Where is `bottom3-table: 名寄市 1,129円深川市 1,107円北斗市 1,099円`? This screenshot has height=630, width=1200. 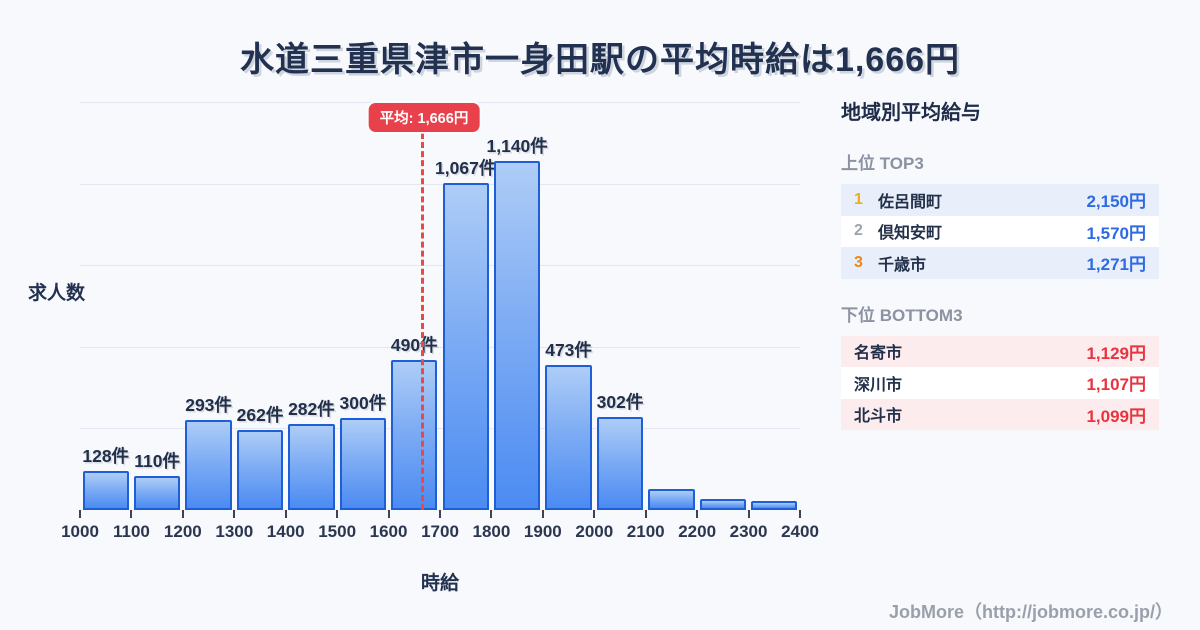
bottom3-table: 名寄市 1,129円深川市 1,107円北斗市 1,099円 is located at coordinates (1000, 382).